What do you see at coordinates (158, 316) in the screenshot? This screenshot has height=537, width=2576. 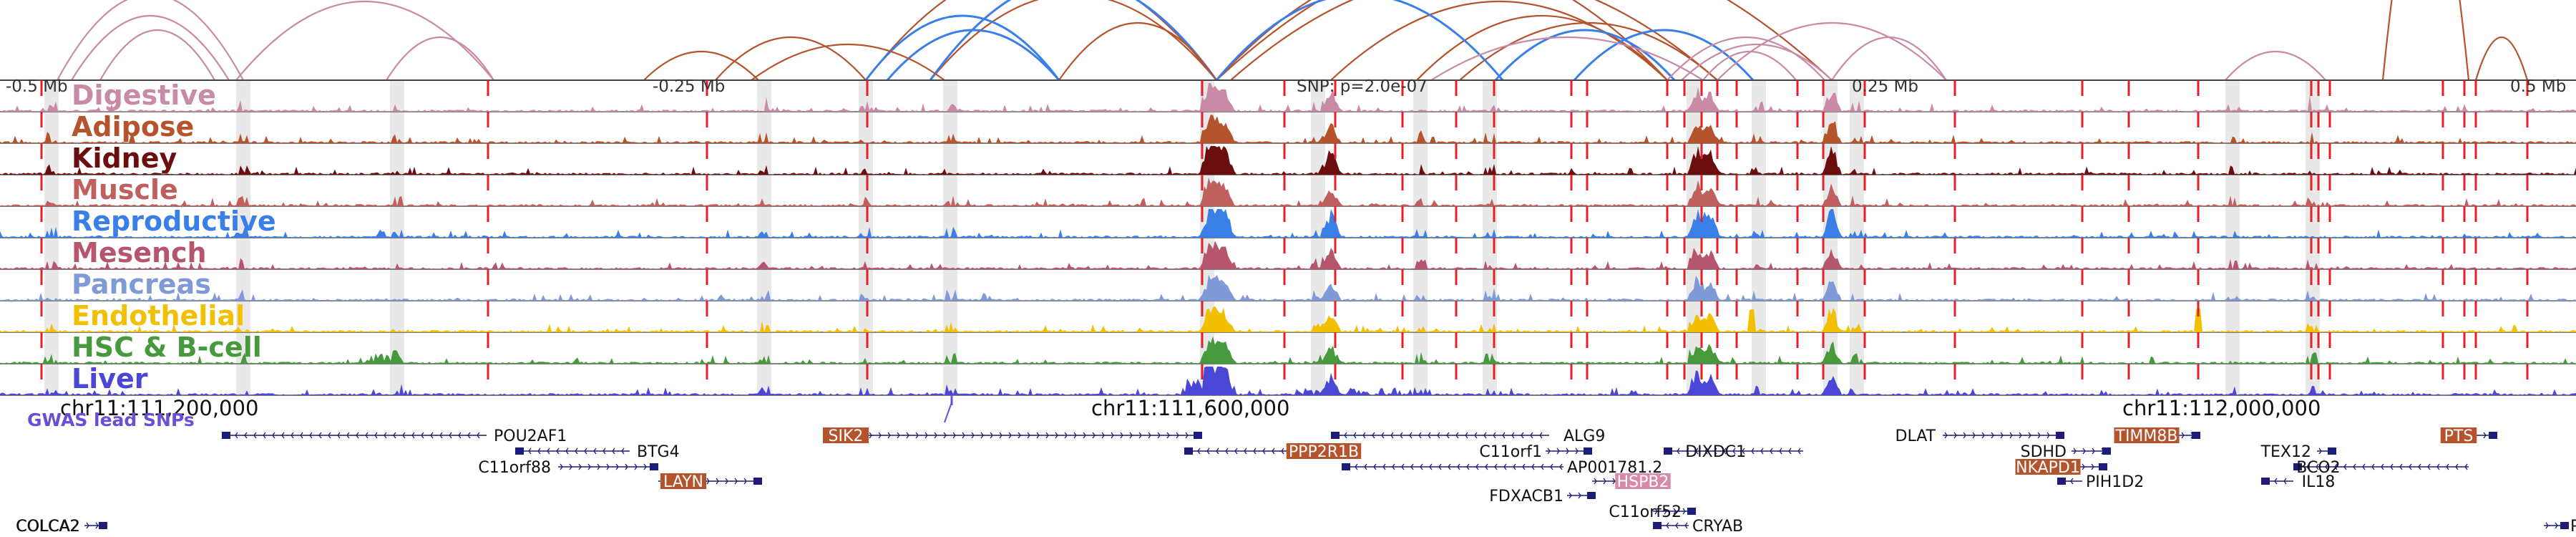 I see `track-label: Endothelial` at bounding box center [158, 316].